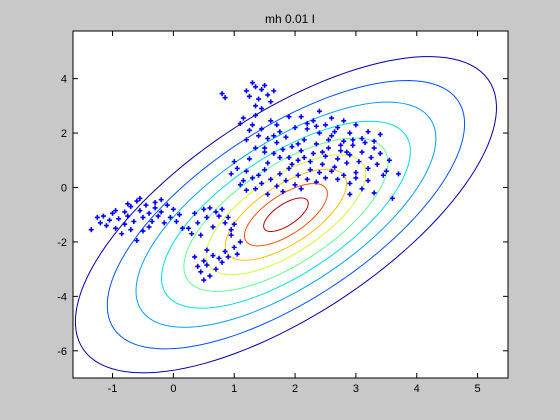 Image resolution: width=560 pixels, height=420 pixels. What do you see at coordinates (62, 243) in the screenshot?
I see `y-tick-label: -2` at bounding box center [62, 243].